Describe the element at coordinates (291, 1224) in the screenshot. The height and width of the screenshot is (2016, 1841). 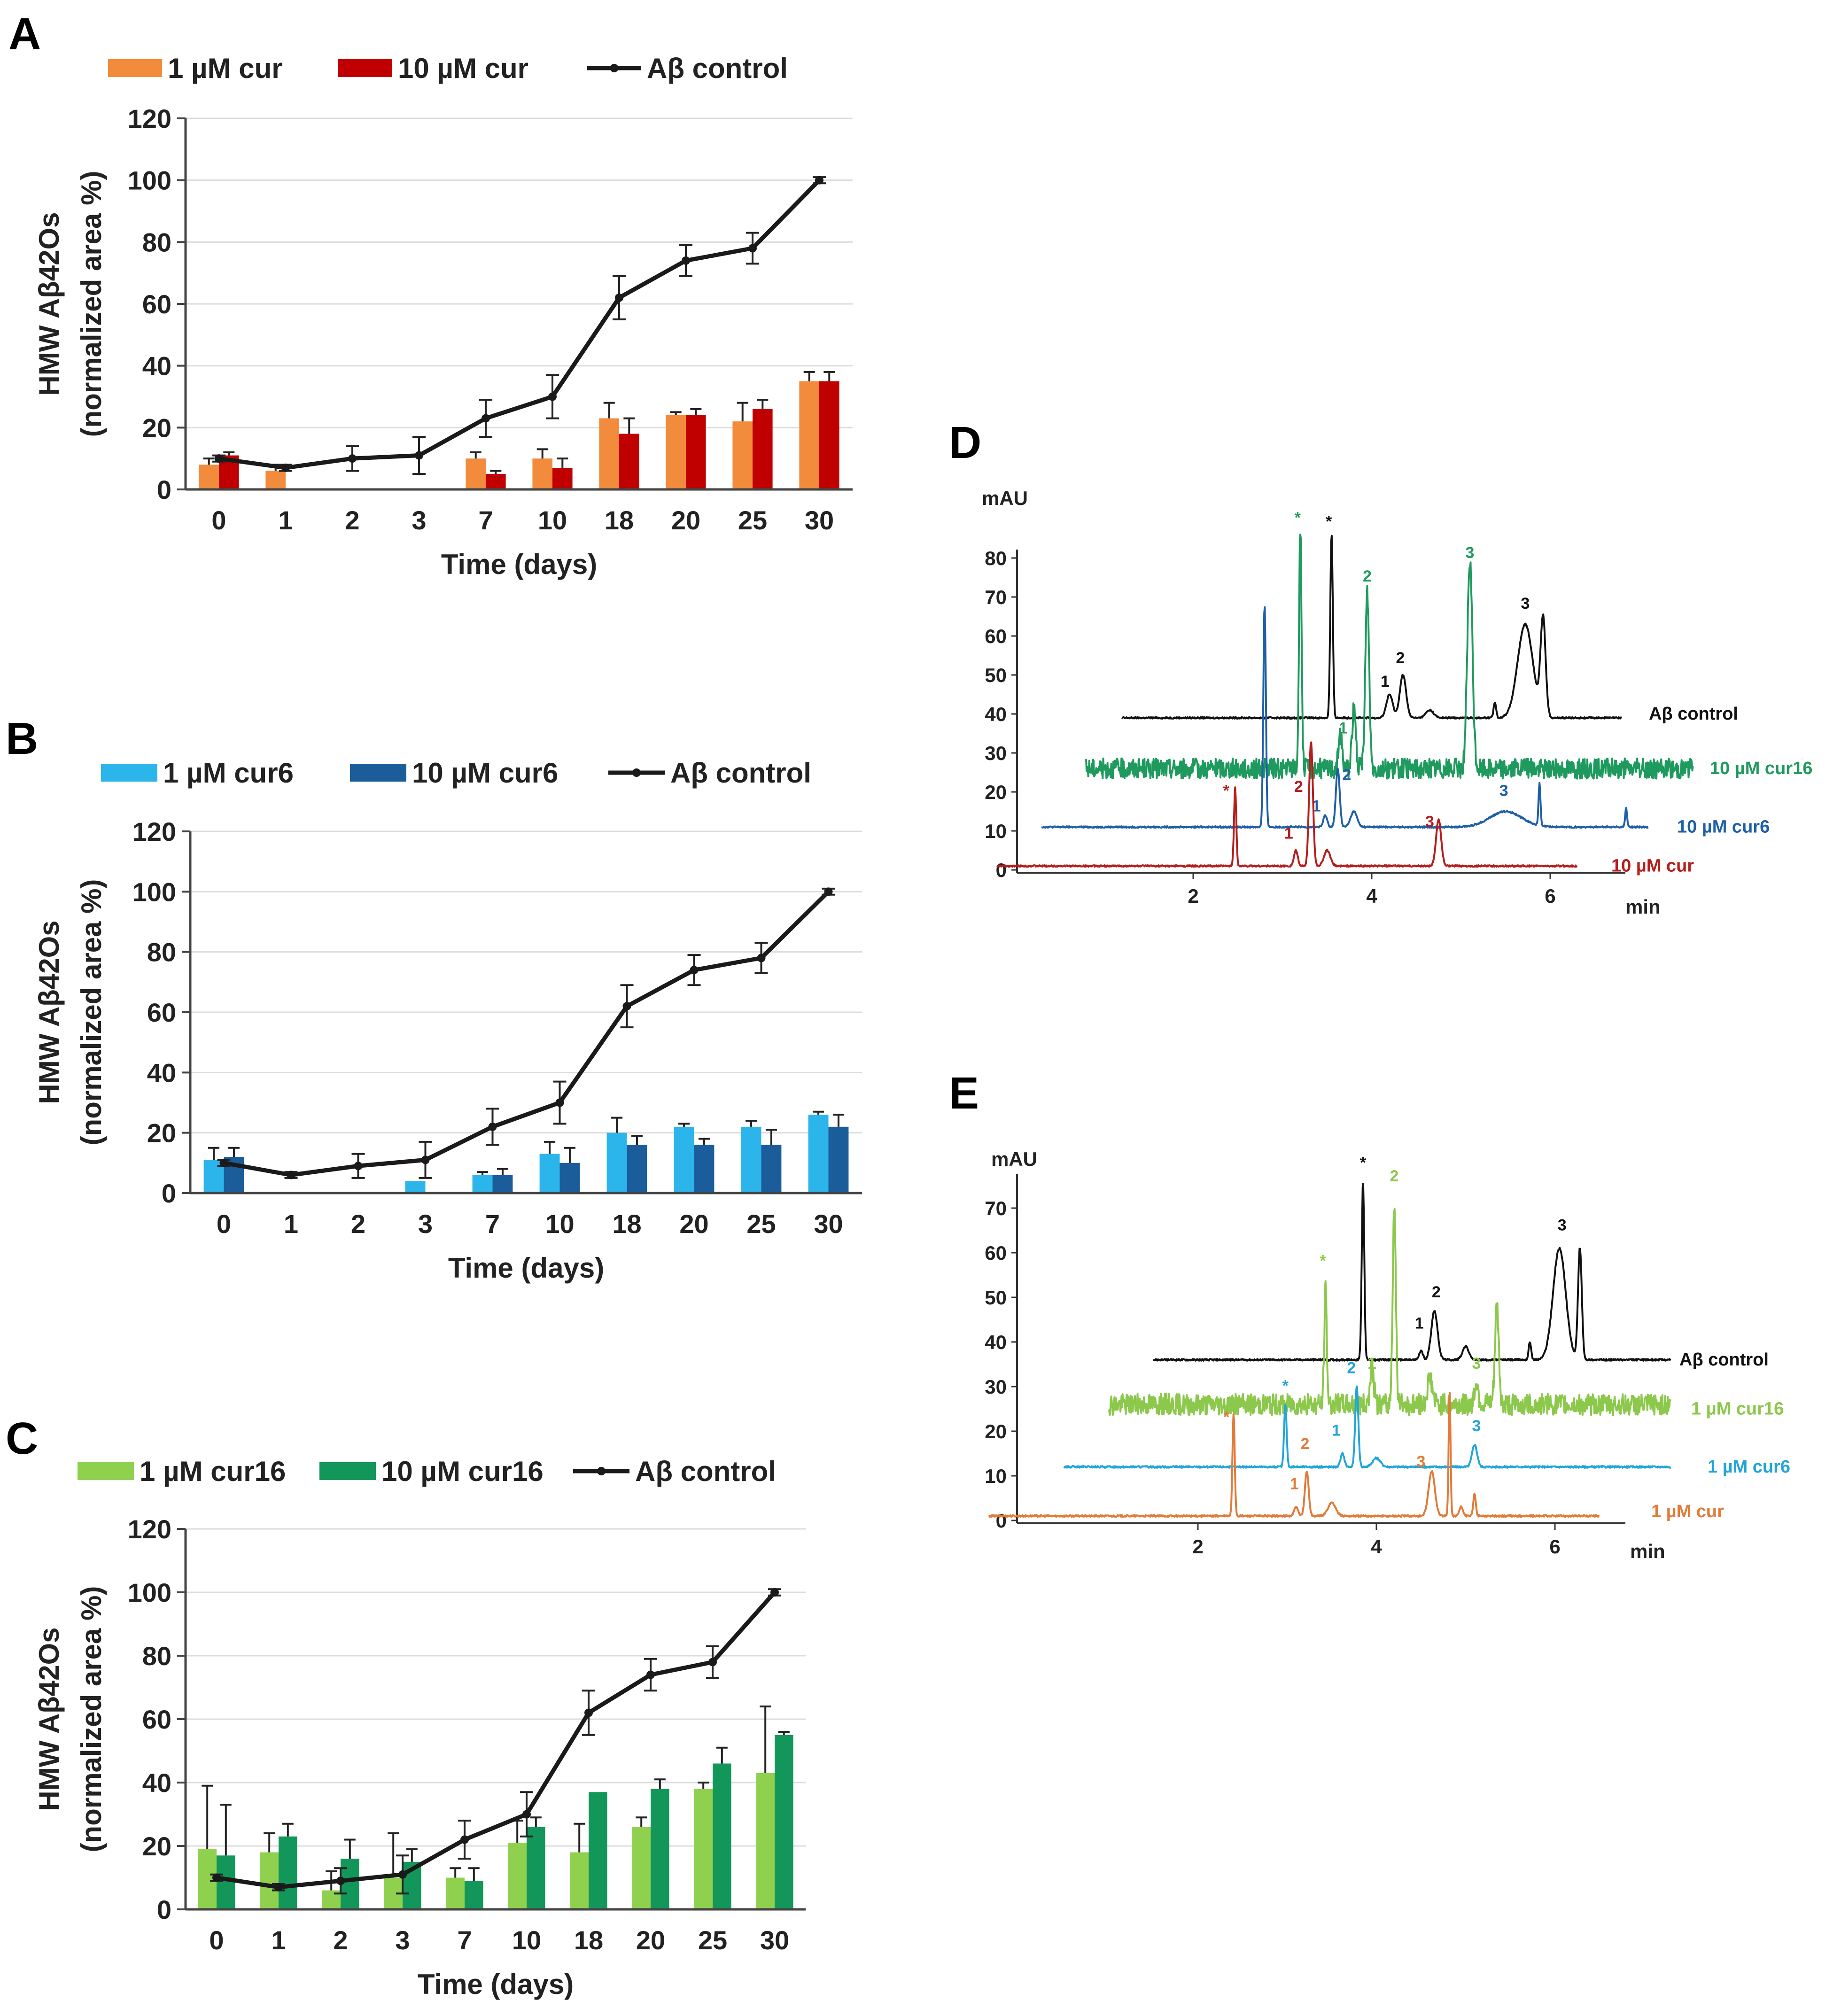
I see `x-tick-label: 1` at that location.